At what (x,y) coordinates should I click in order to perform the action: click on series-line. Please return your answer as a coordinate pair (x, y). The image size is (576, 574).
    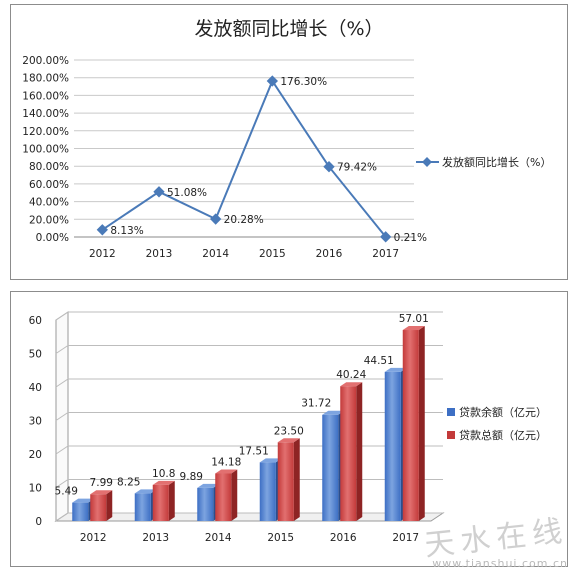
    Looking at the image, I should click on (244, 158).